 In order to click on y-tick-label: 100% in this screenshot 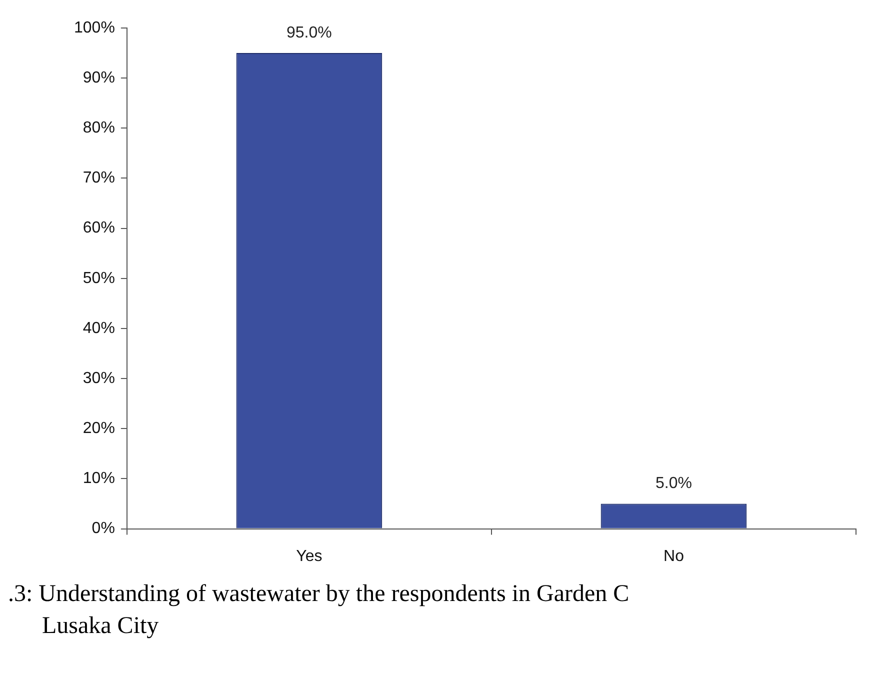, I will do `click(94, 27)`.